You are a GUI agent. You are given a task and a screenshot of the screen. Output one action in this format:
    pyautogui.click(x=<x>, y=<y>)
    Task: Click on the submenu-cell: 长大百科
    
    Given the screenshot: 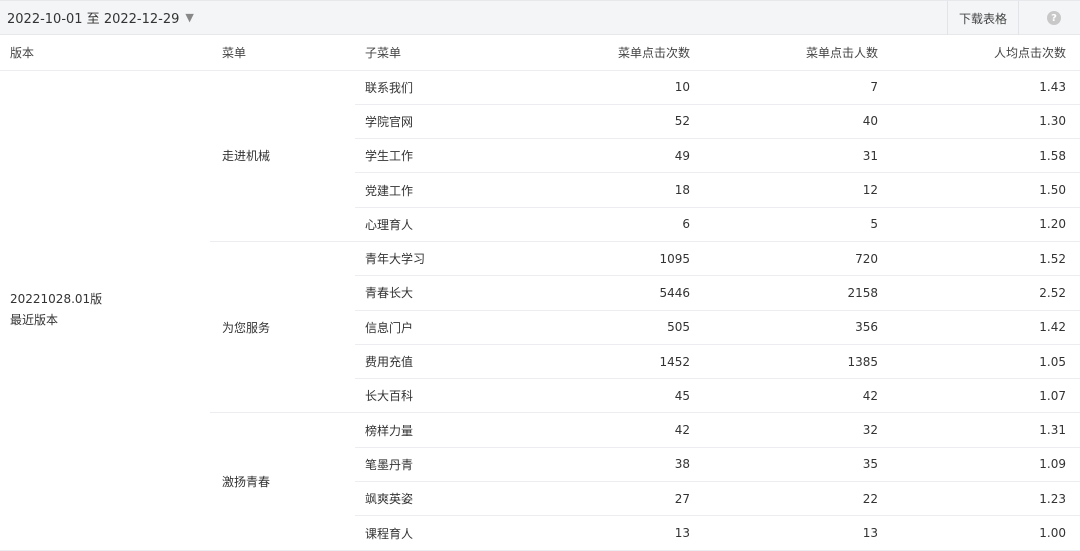 What is the action you would take?
    pyautogui.click(x=427, y=396)
    